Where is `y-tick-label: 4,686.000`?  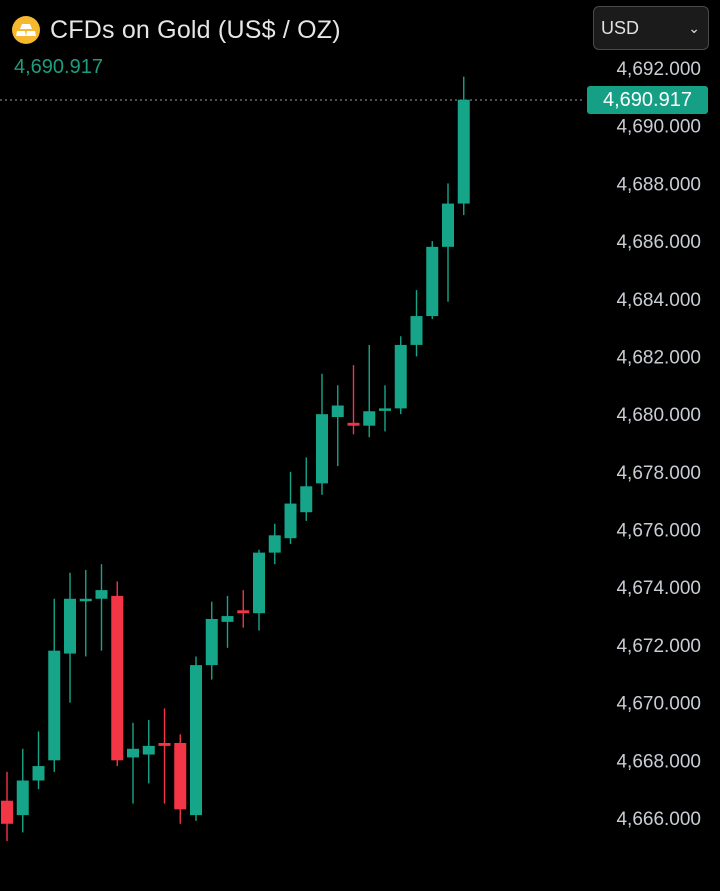
y-tick-label: 4,686.000 is located at coordinates (658, 242).